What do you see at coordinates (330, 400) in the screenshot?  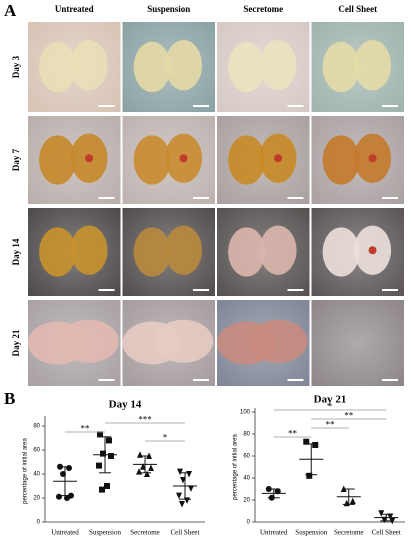 I see `chart-title: Day 21` at bounding box center [330, 400].